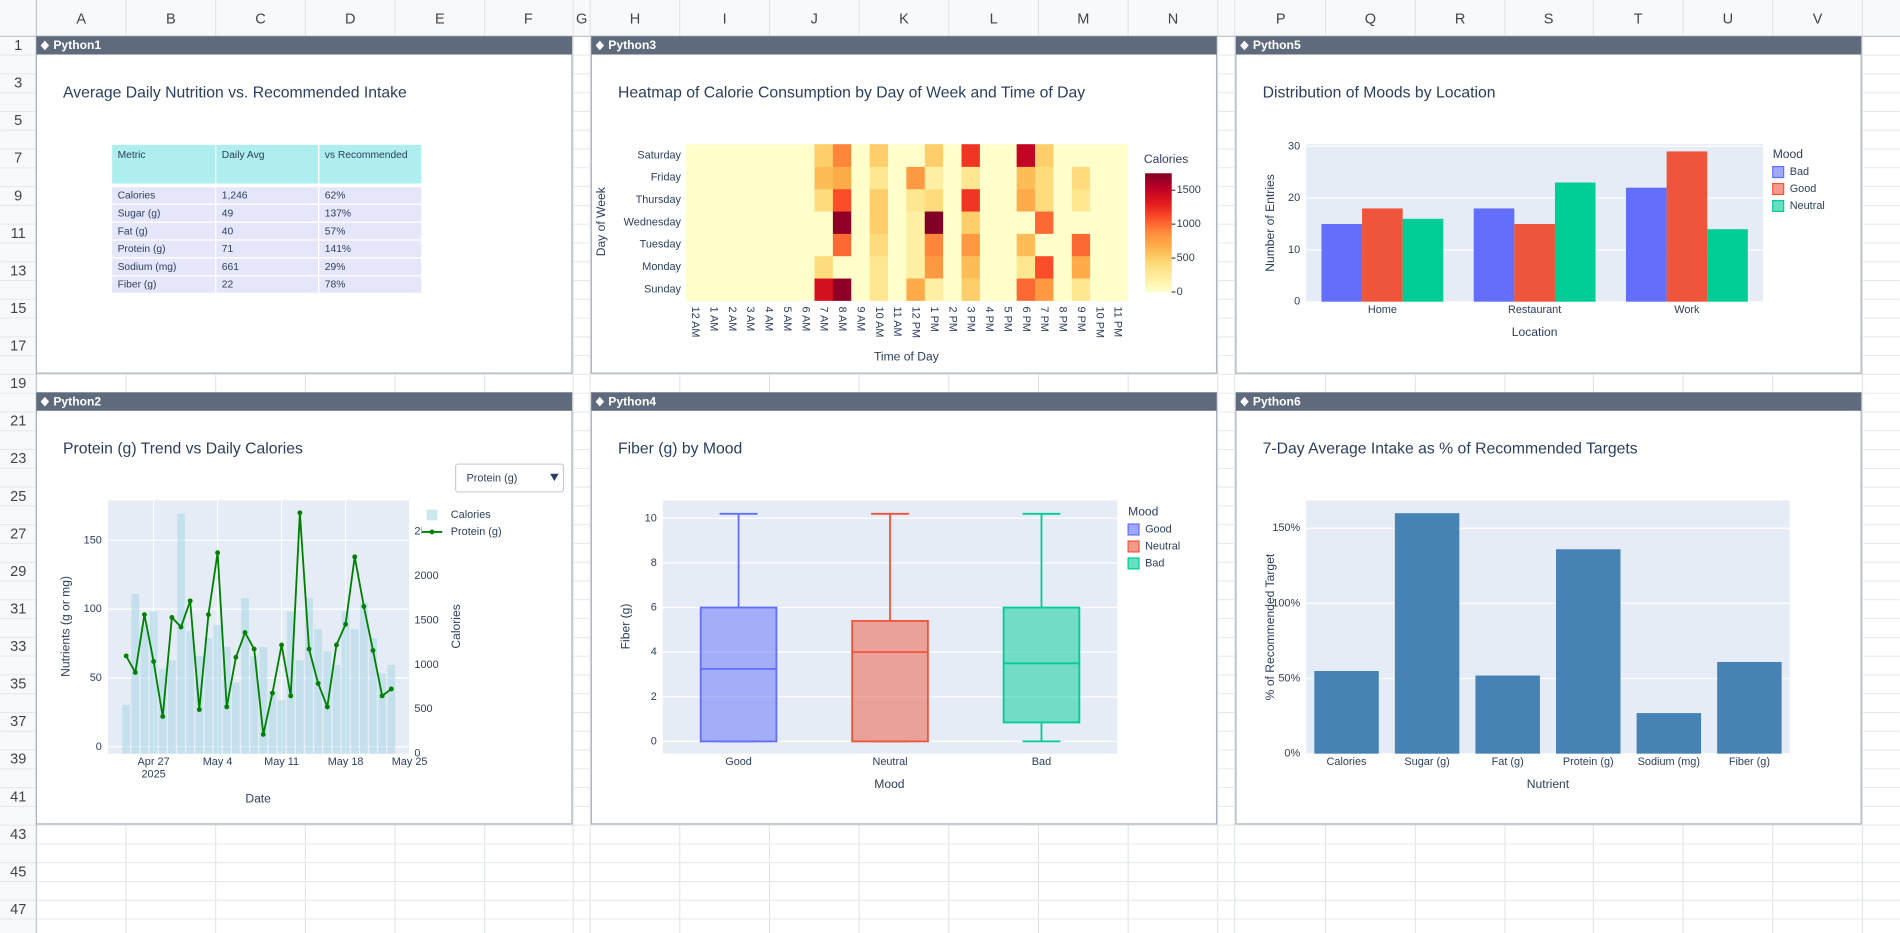  Describe the element at coordinates (952, 319) in the screenshot. I see `x-tick-label: 2 PM` at that location.